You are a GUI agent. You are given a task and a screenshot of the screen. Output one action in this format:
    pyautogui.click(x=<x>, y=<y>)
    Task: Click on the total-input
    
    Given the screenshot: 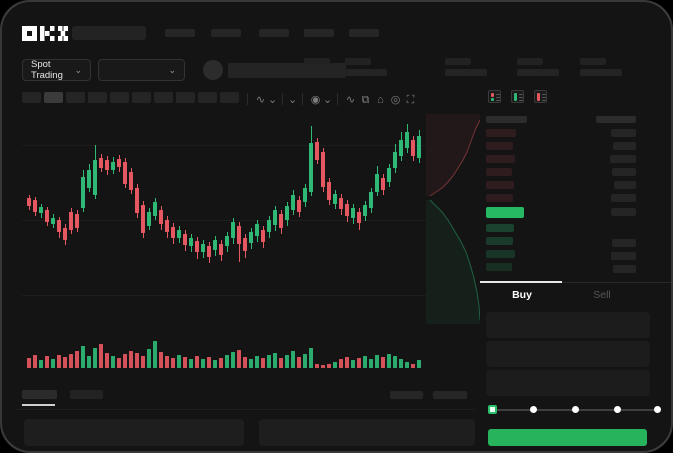 What is the action you would take?
    pyautogui.click(x=568, y=383)
    